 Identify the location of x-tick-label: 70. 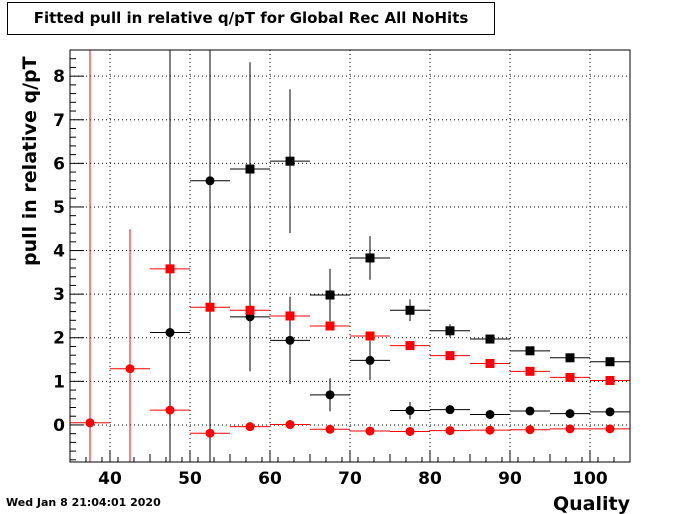
(350, 479).